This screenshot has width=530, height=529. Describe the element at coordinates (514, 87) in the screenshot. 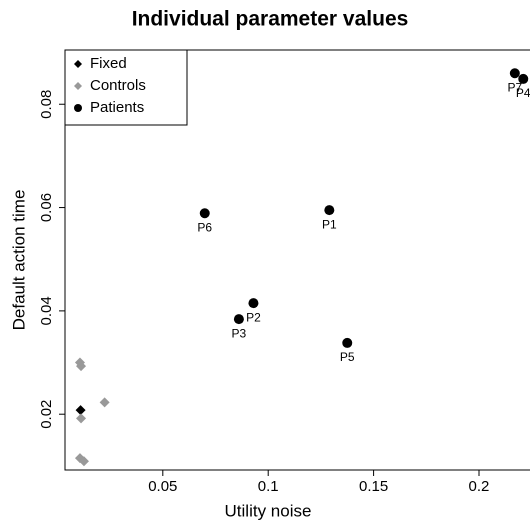

I see `point-label: P7` at that location.